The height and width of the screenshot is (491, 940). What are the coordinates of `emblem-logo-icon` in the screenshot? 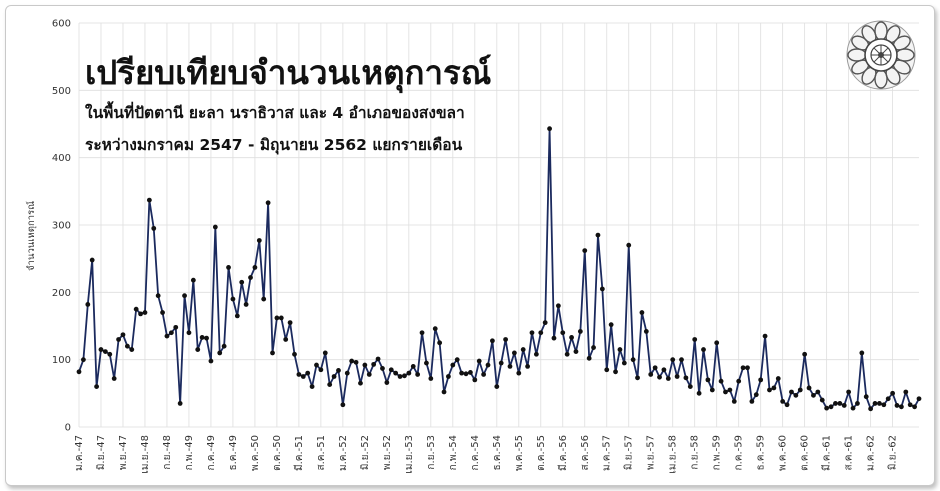 It's located at (881, 55).